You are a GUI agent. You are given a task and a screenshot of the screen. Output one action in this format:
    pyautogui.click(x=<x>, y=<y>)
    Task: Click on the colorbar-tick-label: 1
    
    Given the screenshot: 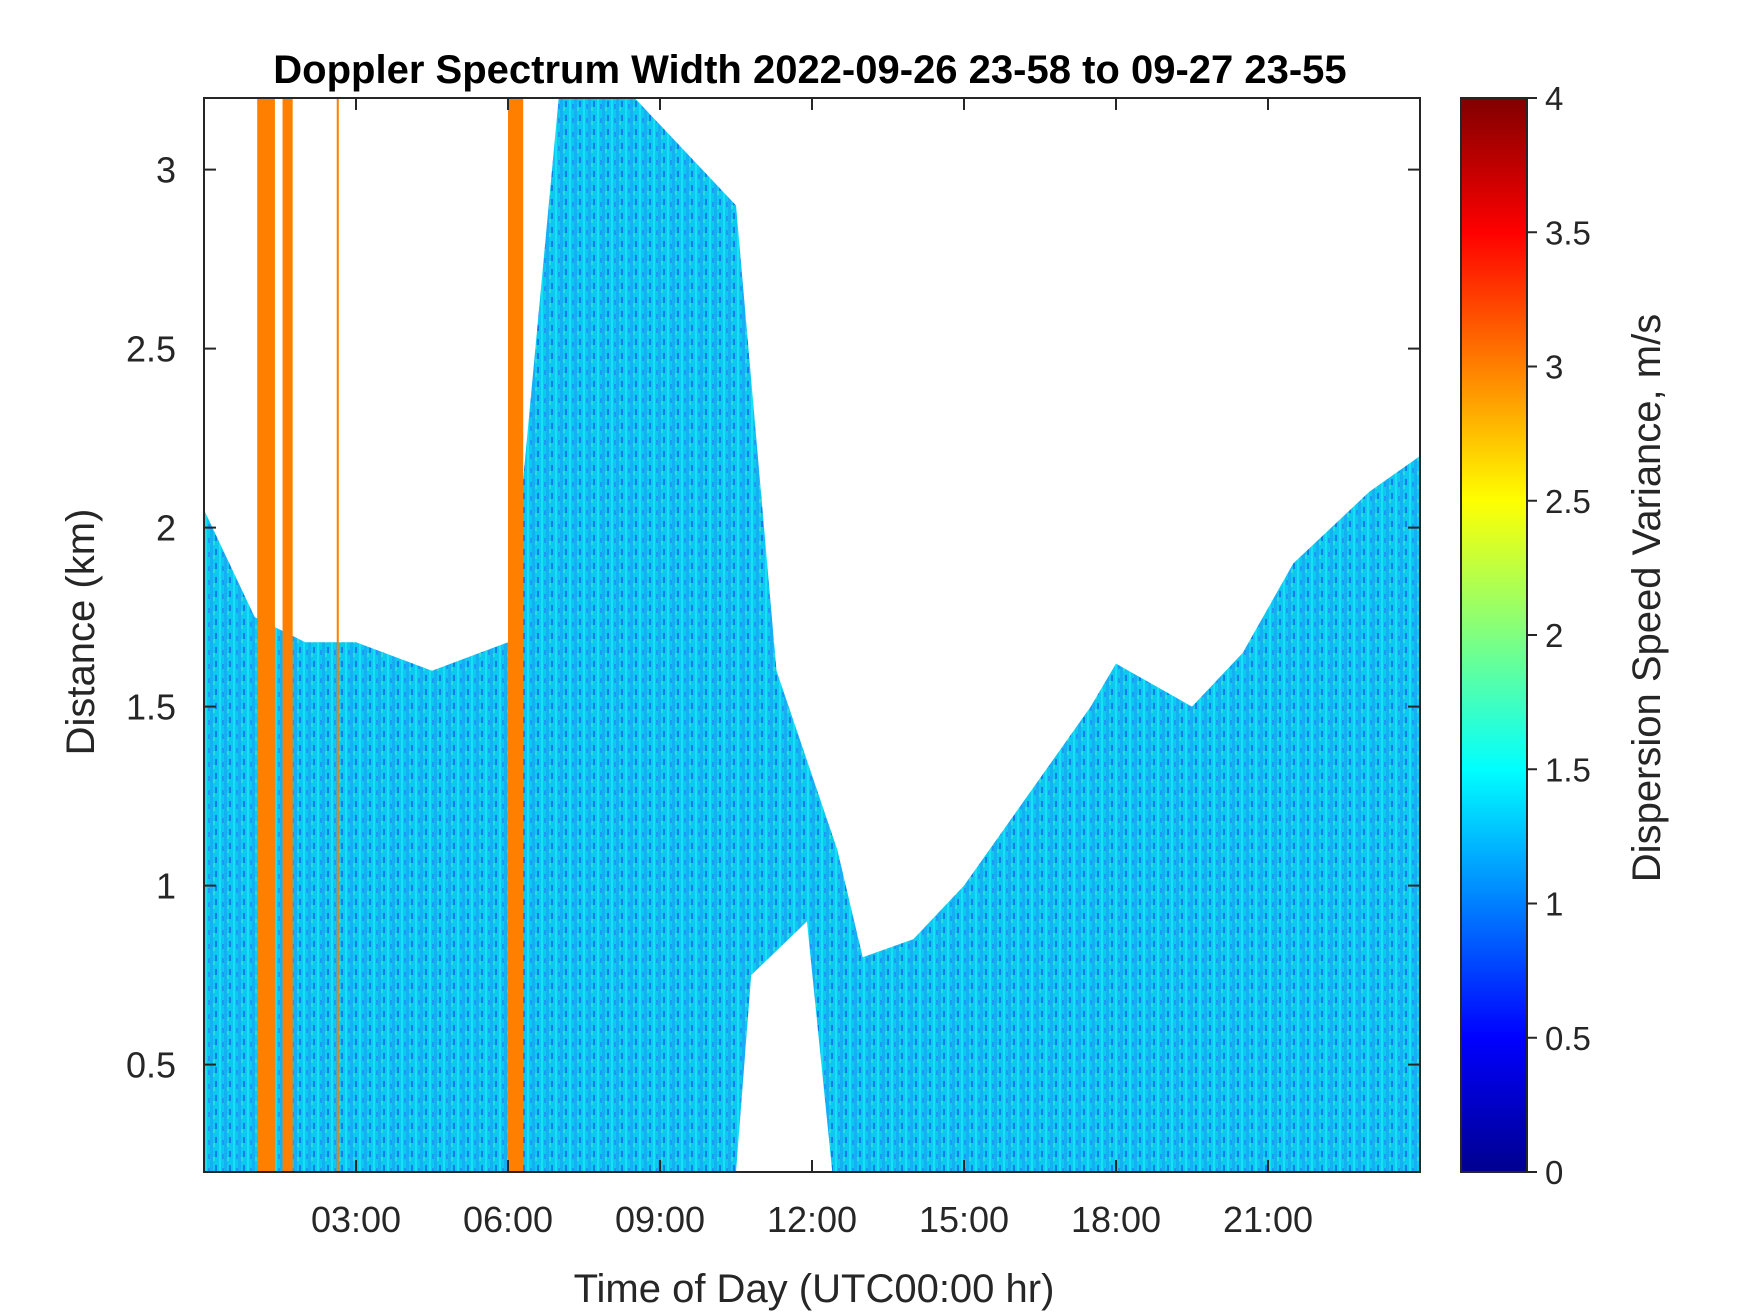 What is the action you would take?
    pyautogui.click(x=1554, y=904)
    